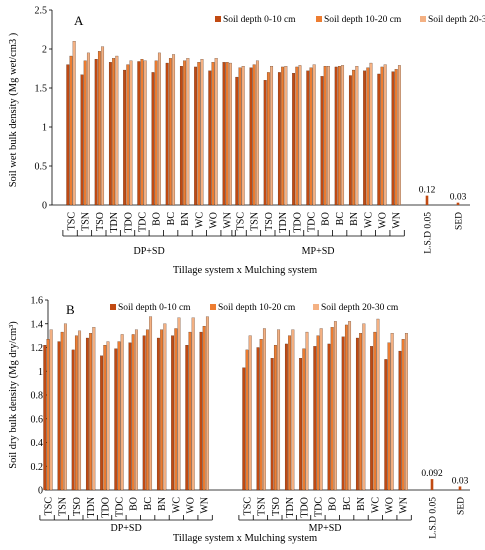  What do you see at coordinates (37, 301) in the screenshot?
I see `y-tick-label: 1.6` at bounding box center [37, 301].